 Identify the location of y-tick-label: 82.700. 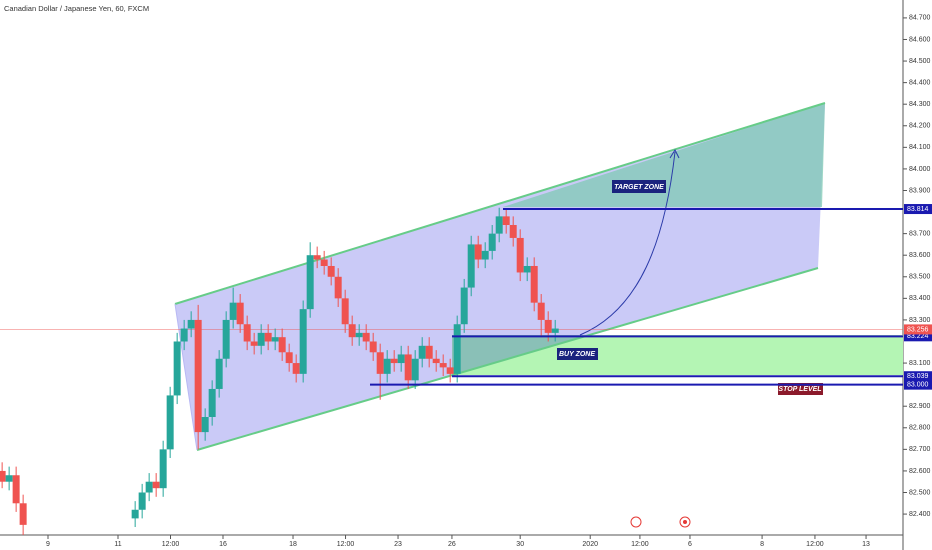
(920, 449).